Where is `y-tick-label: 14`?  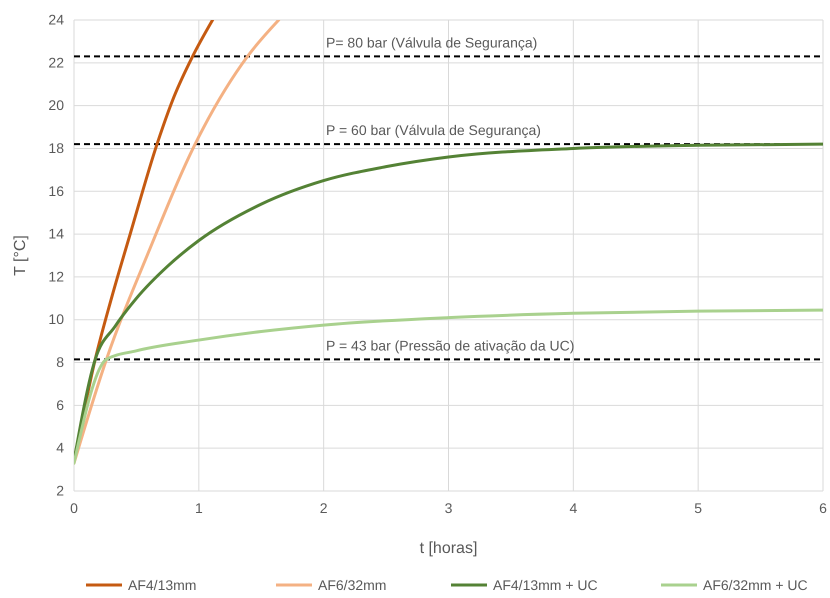 y-tick-label: 14 is located at coordinates (56, 234).